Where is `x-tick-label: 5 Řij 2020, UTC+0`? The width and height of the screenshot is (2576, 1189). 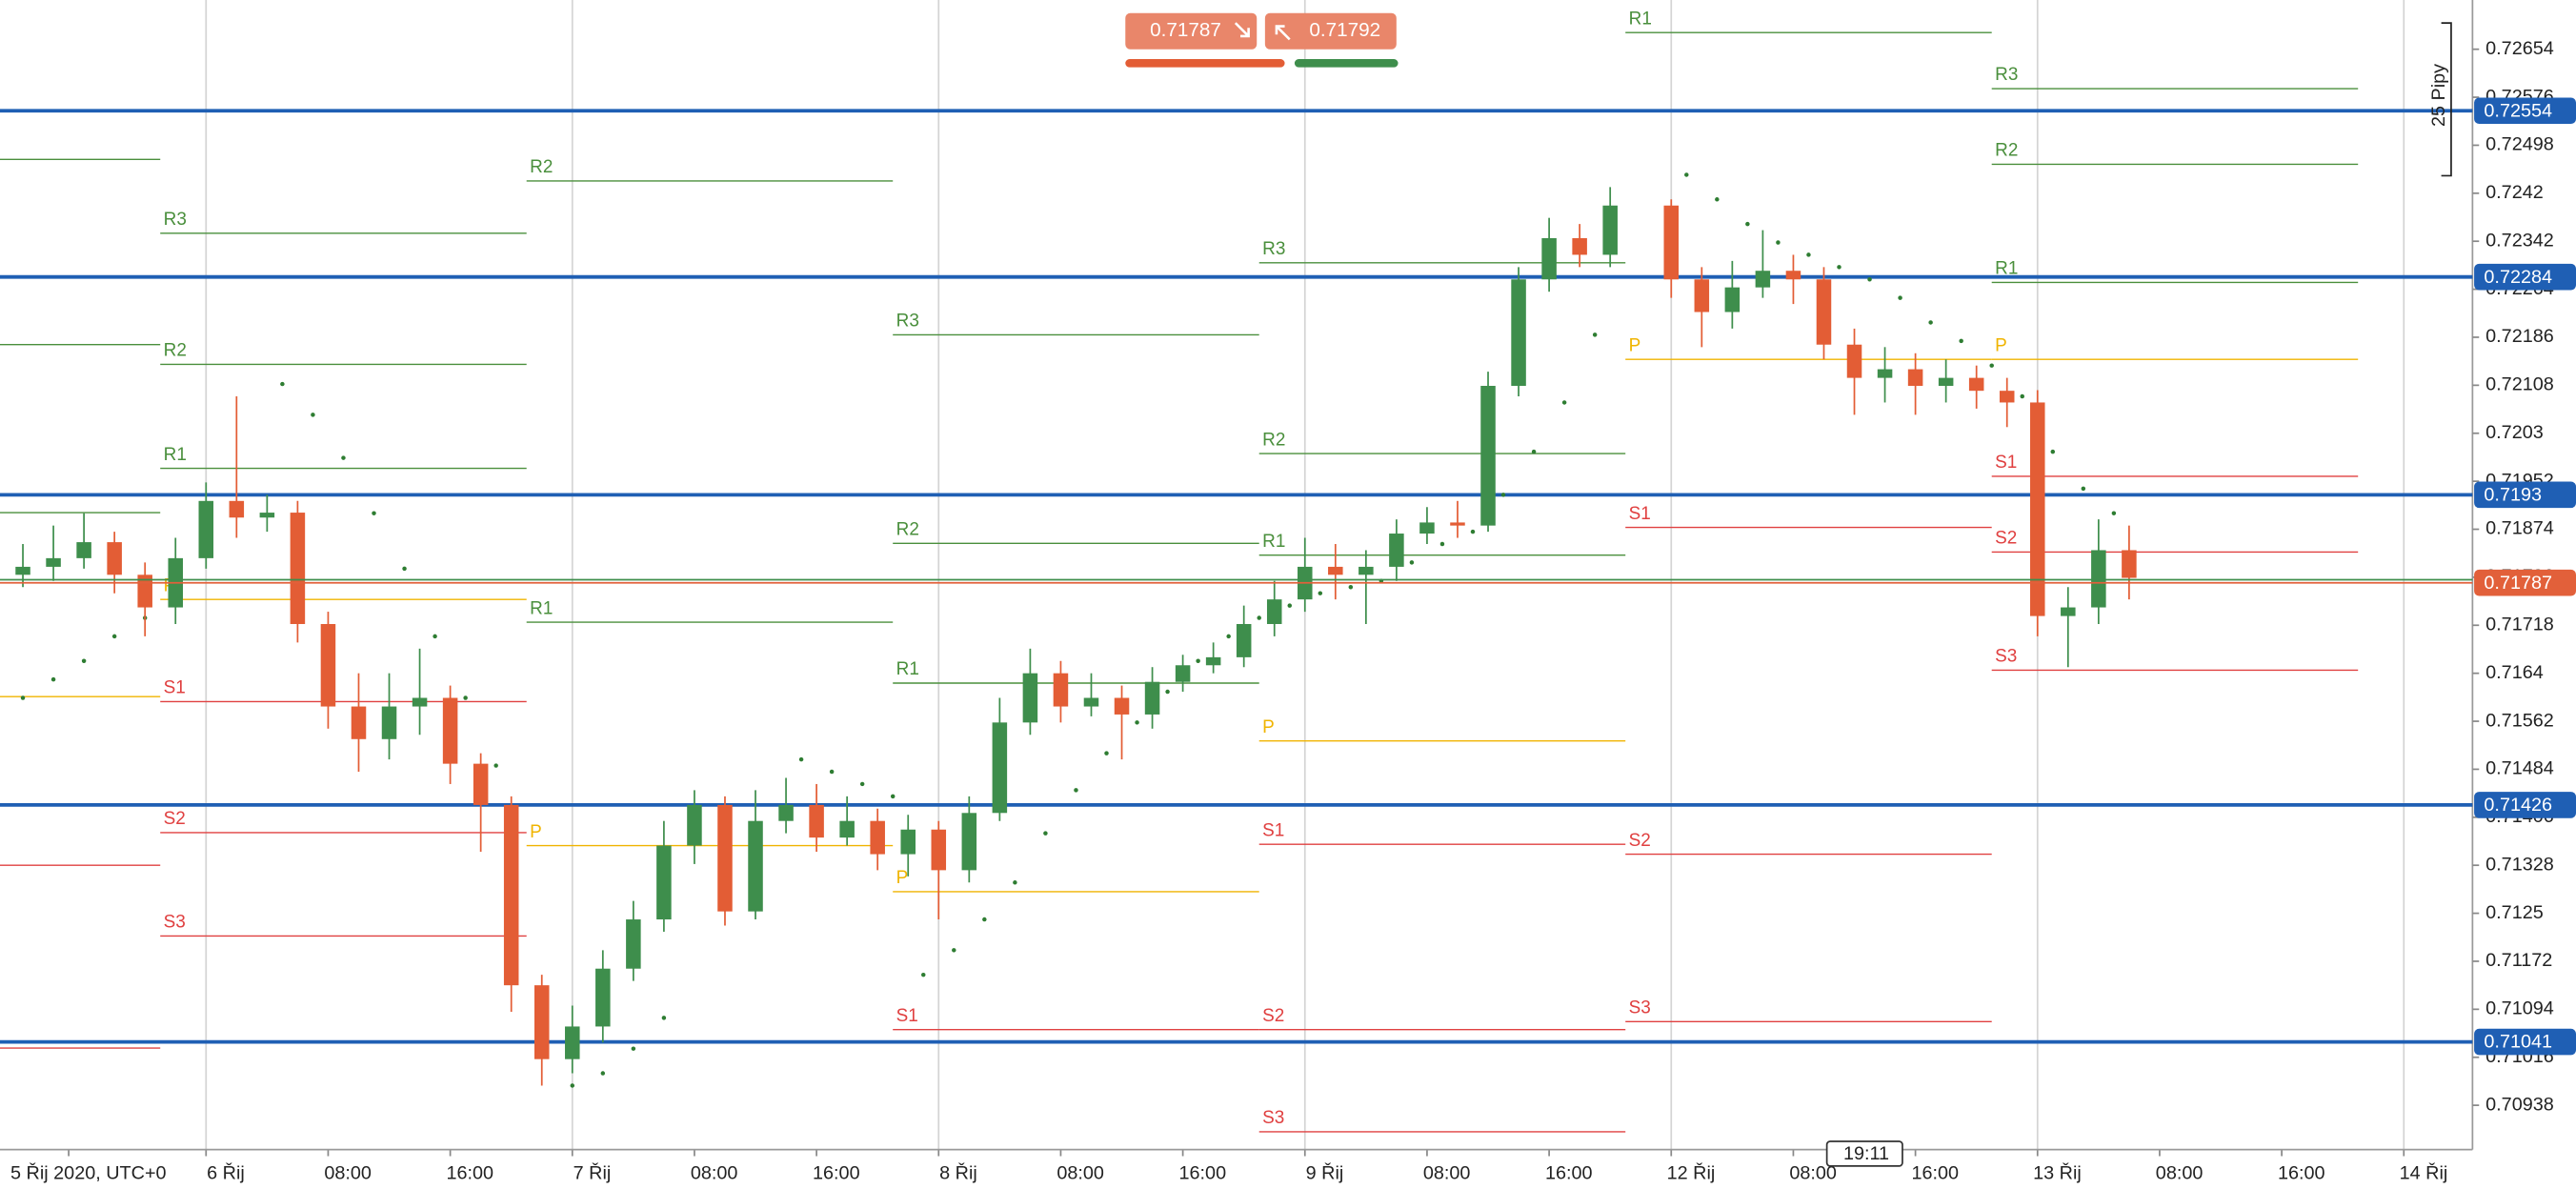 x-tick-label: 5 Řij 2020, UTC+0 is located at coordinates (88, 1173).